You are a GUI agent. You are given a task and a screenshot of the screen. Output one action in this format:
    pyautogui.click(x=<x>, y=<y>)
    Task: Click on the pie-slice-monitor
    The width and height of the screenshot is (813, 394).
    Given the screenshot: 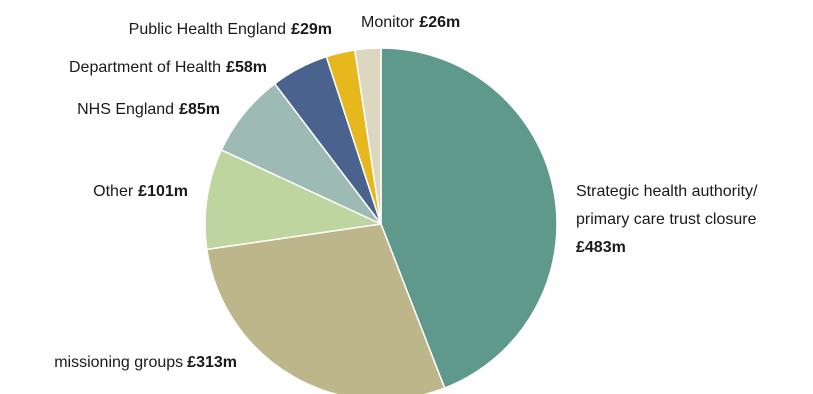 What is the action you would take?
    pyautogui.click(x=368, y=136)
    